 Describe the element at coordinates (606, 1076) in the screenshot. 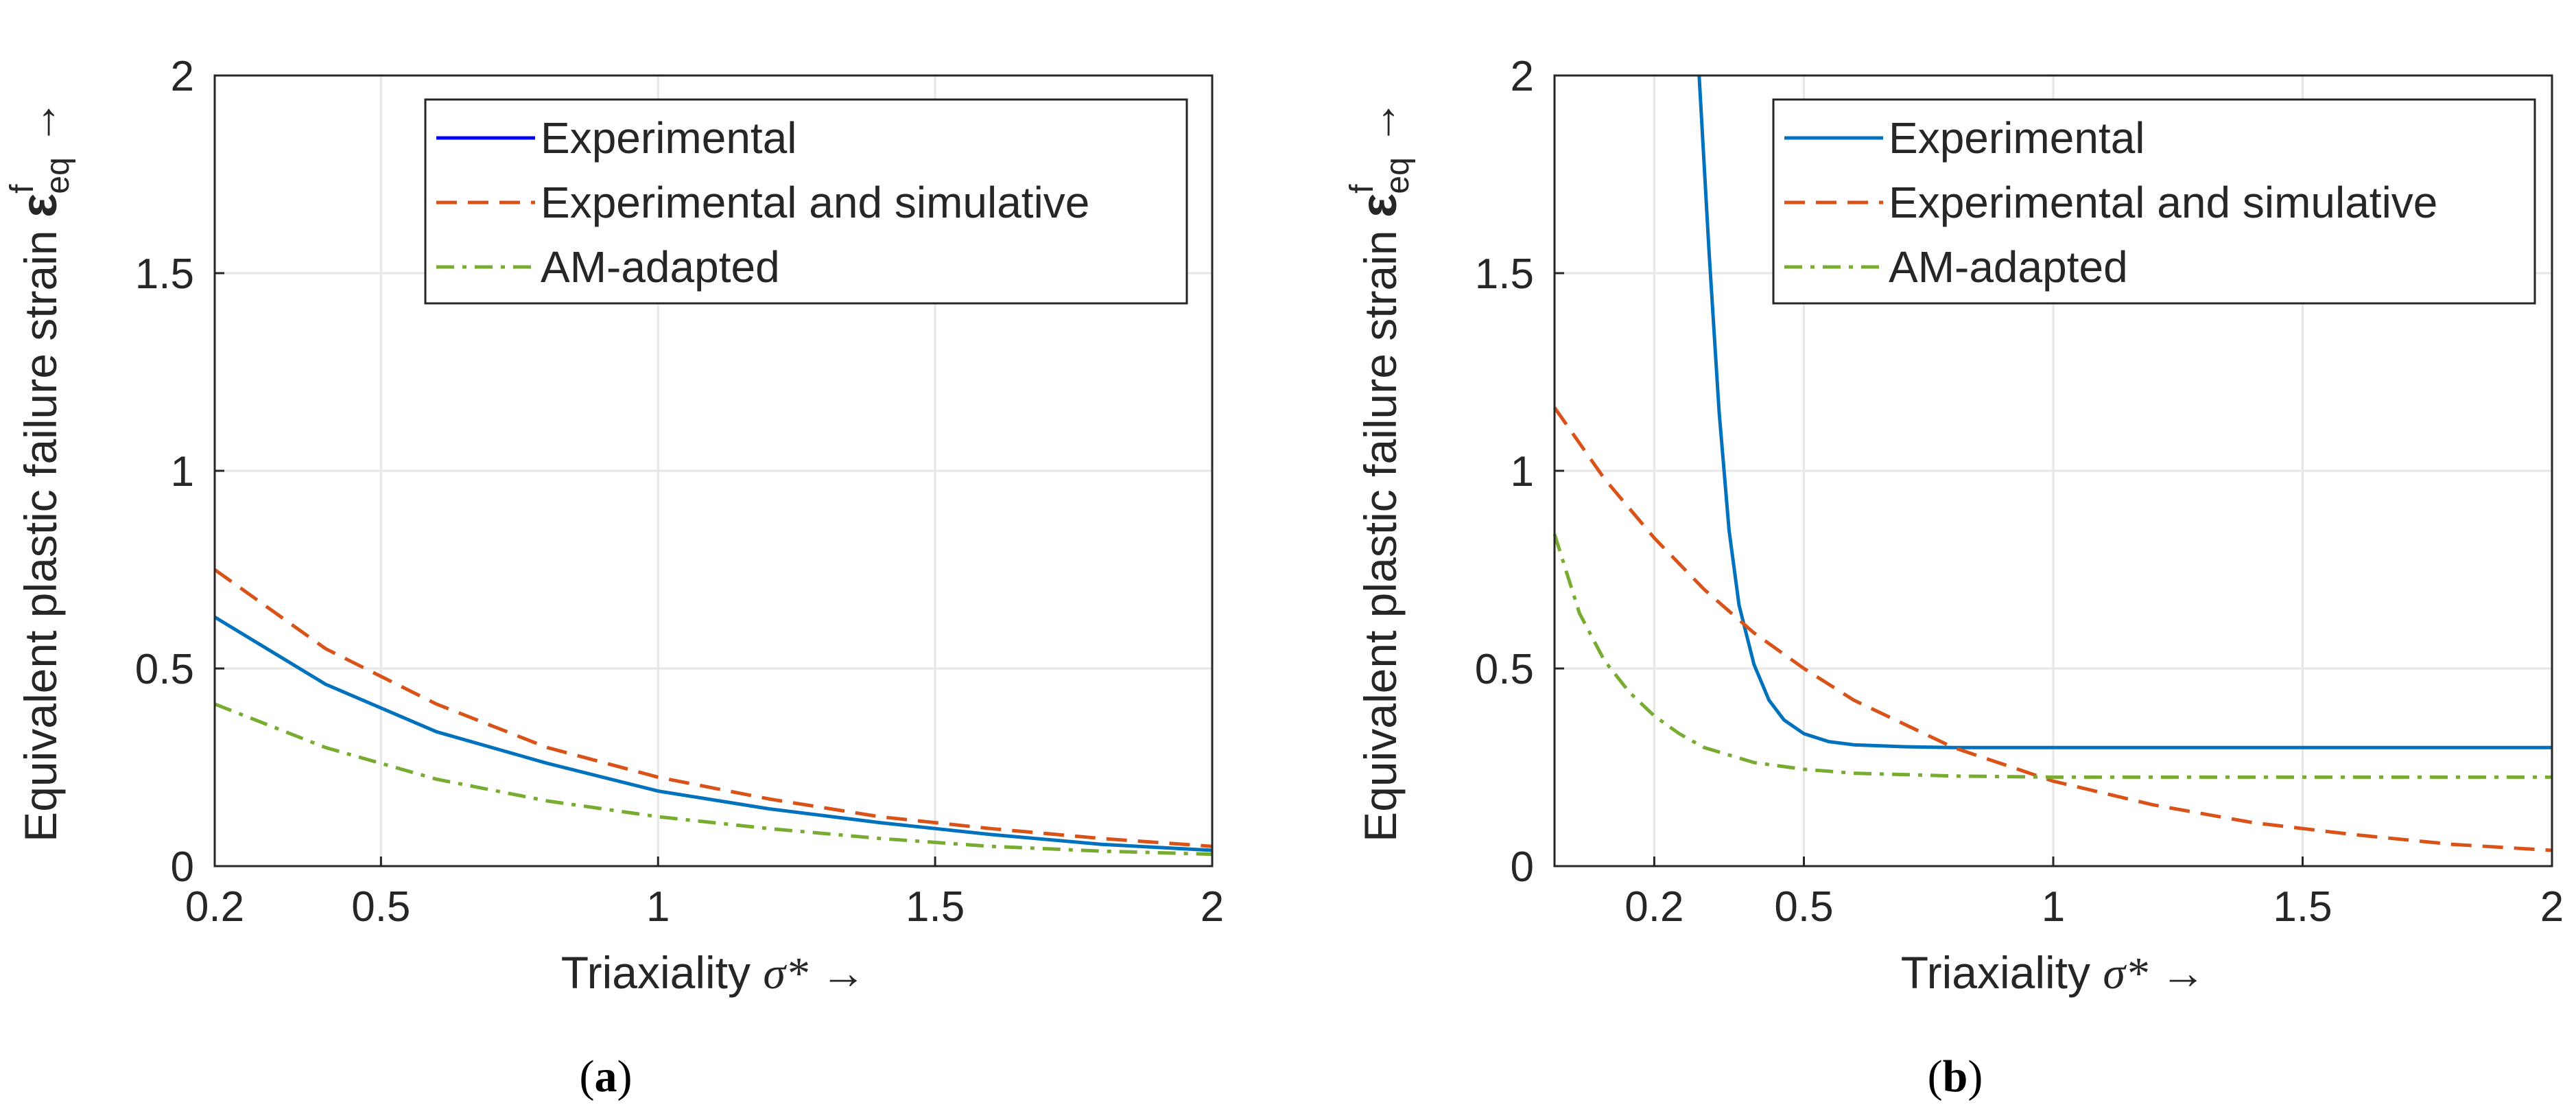

I see `figure-caption: (a)` at that location.